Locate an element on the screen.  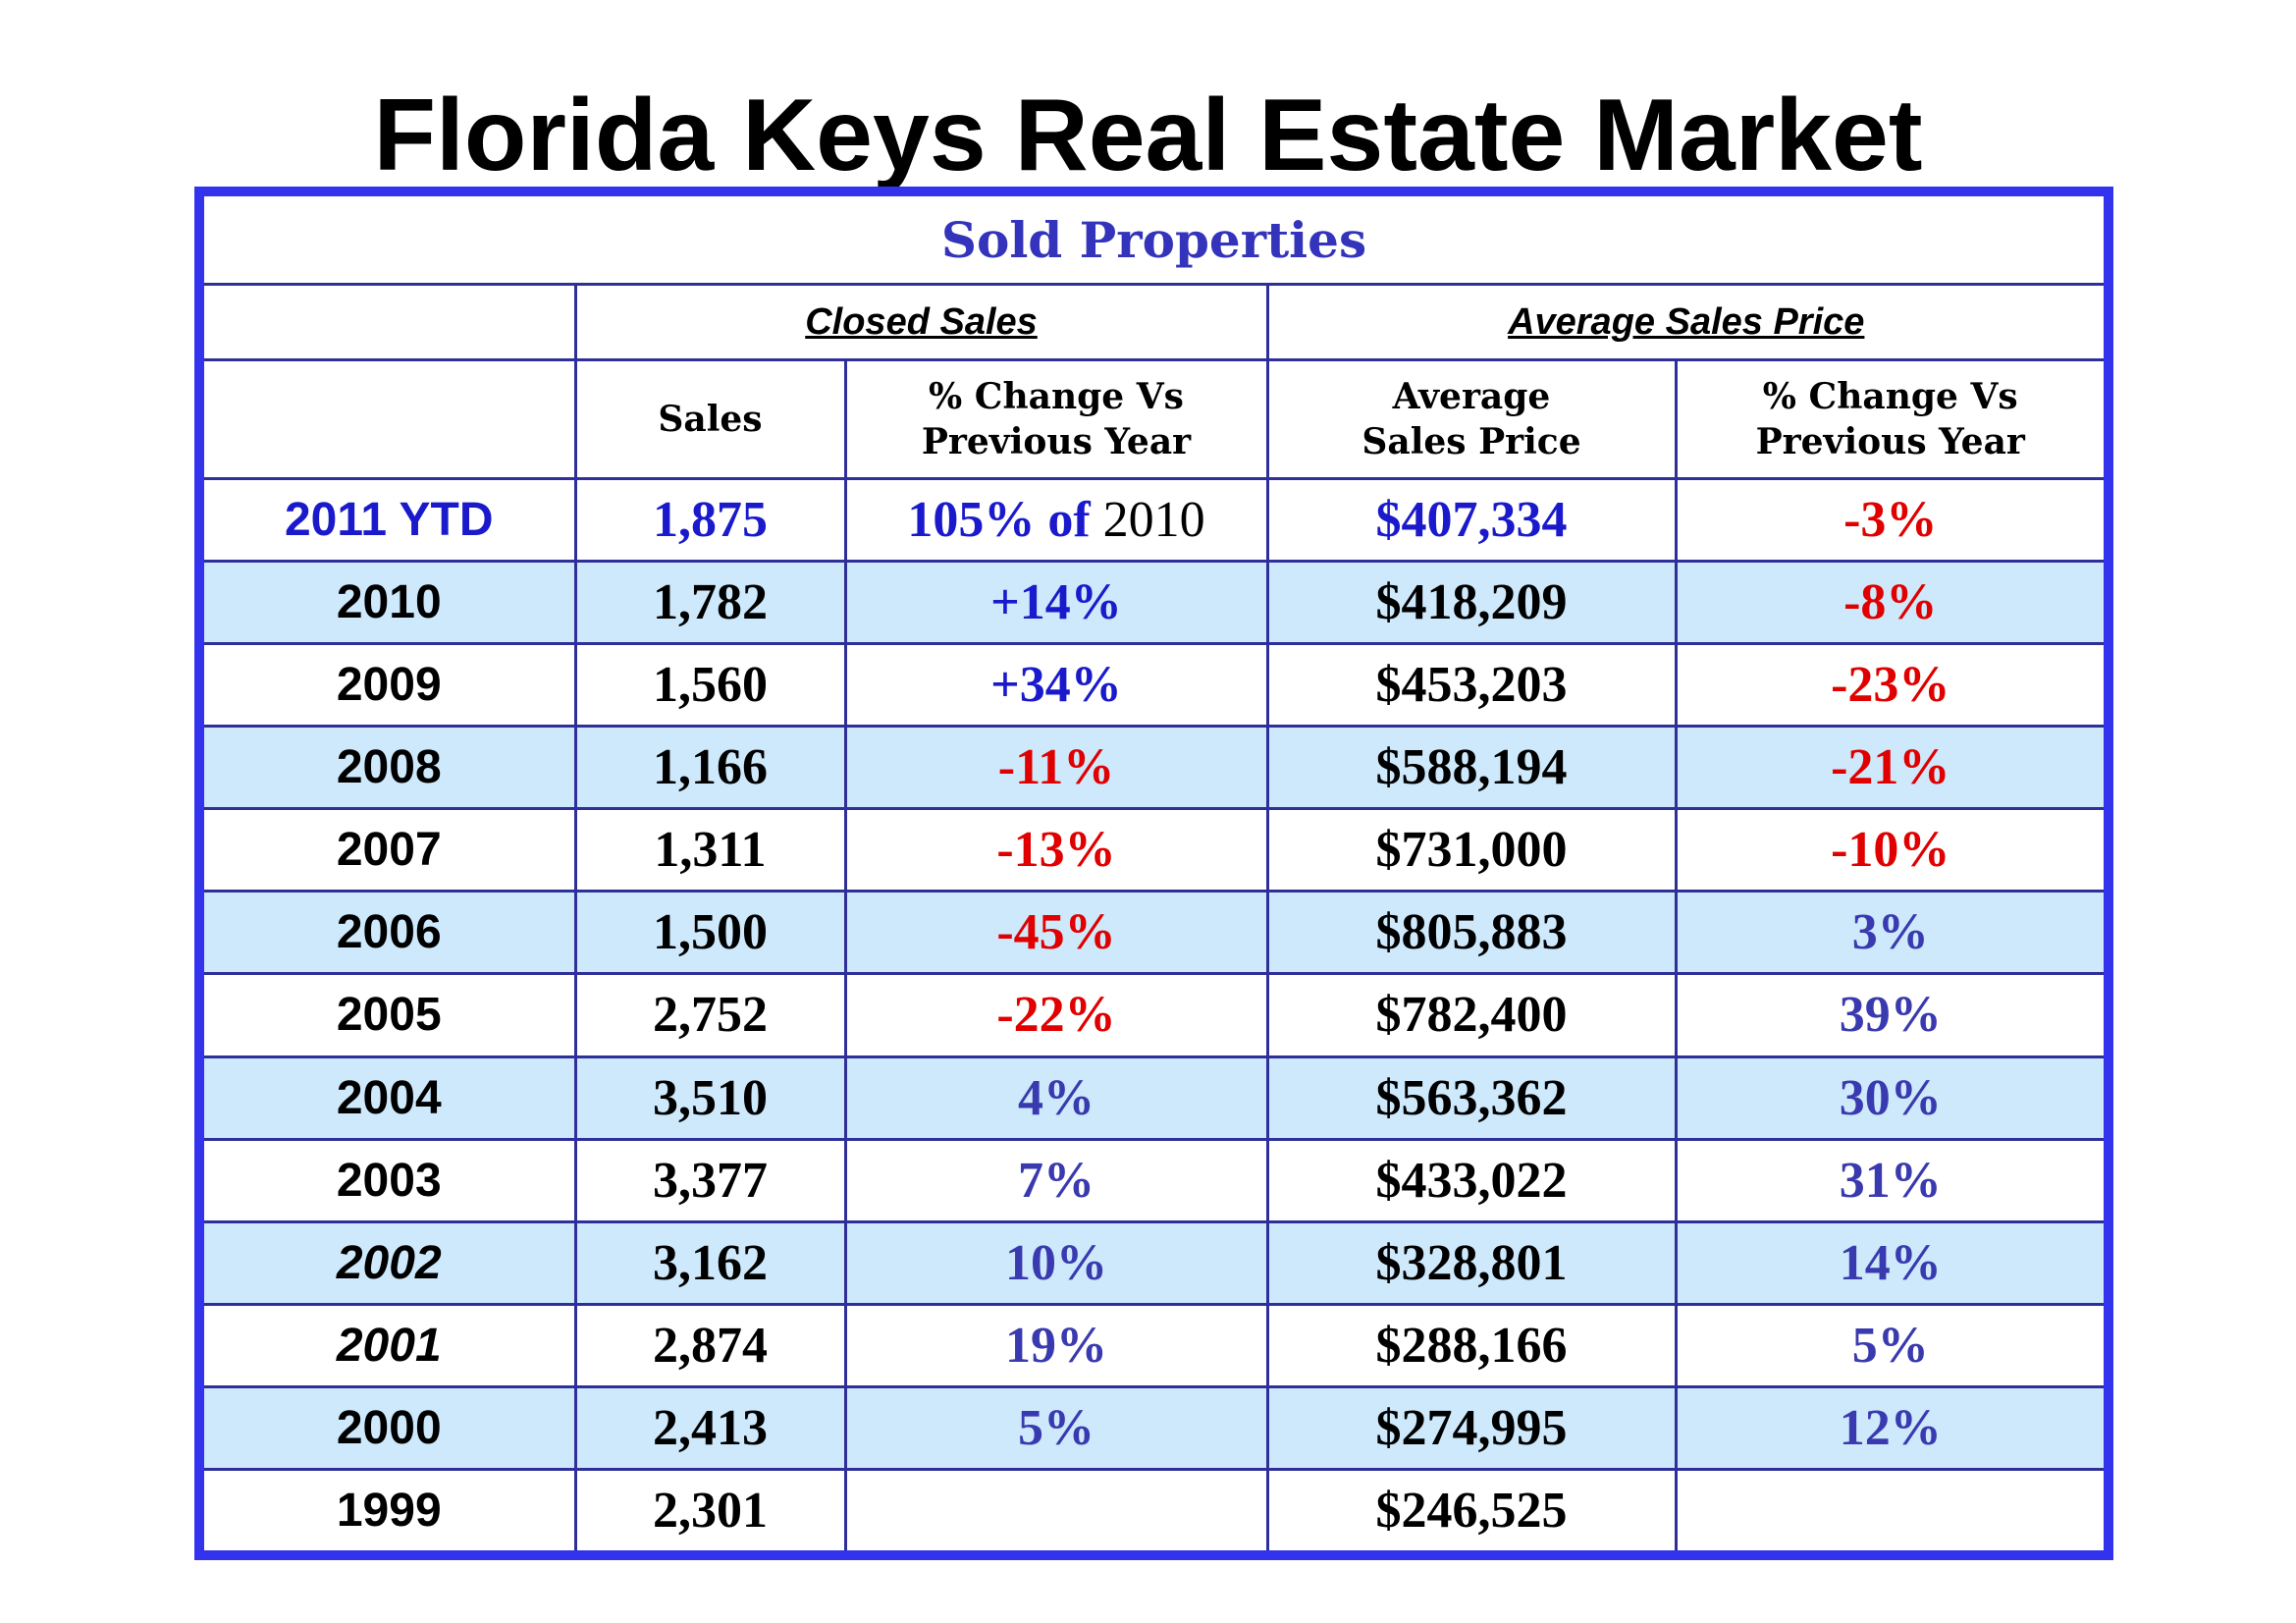
closed-sales-group-header: Closed Sales is located at coordinates (921, 321).